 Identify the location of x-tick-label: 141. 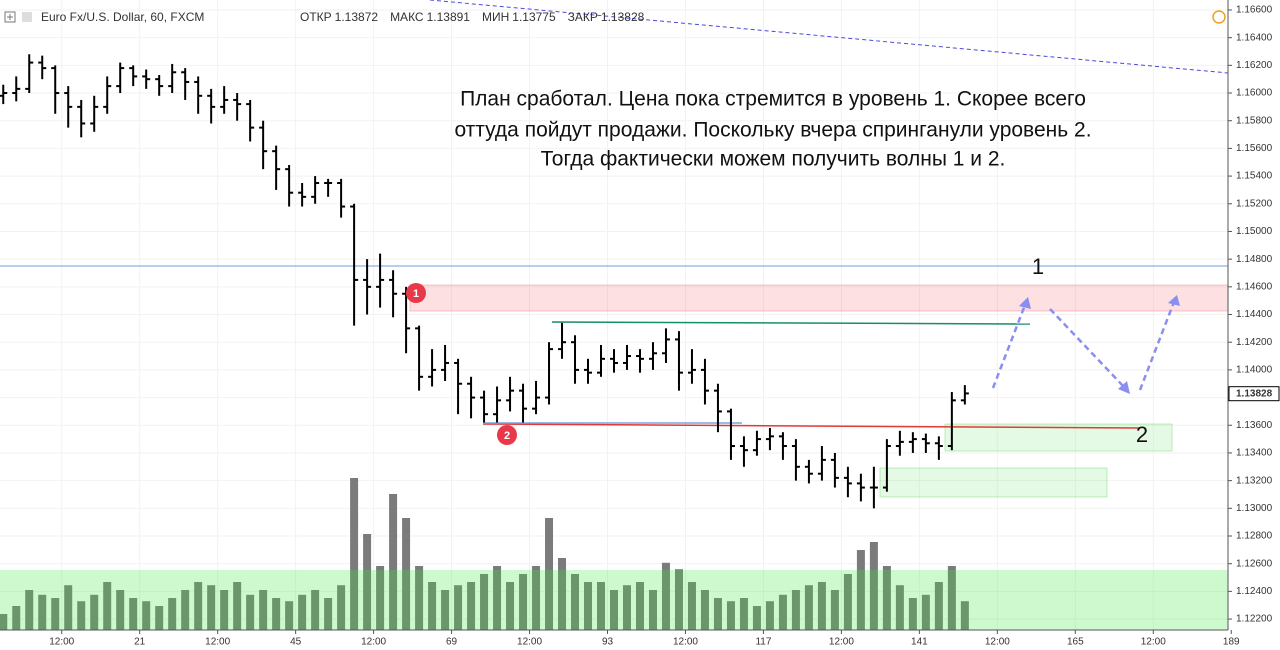
(919, 642).